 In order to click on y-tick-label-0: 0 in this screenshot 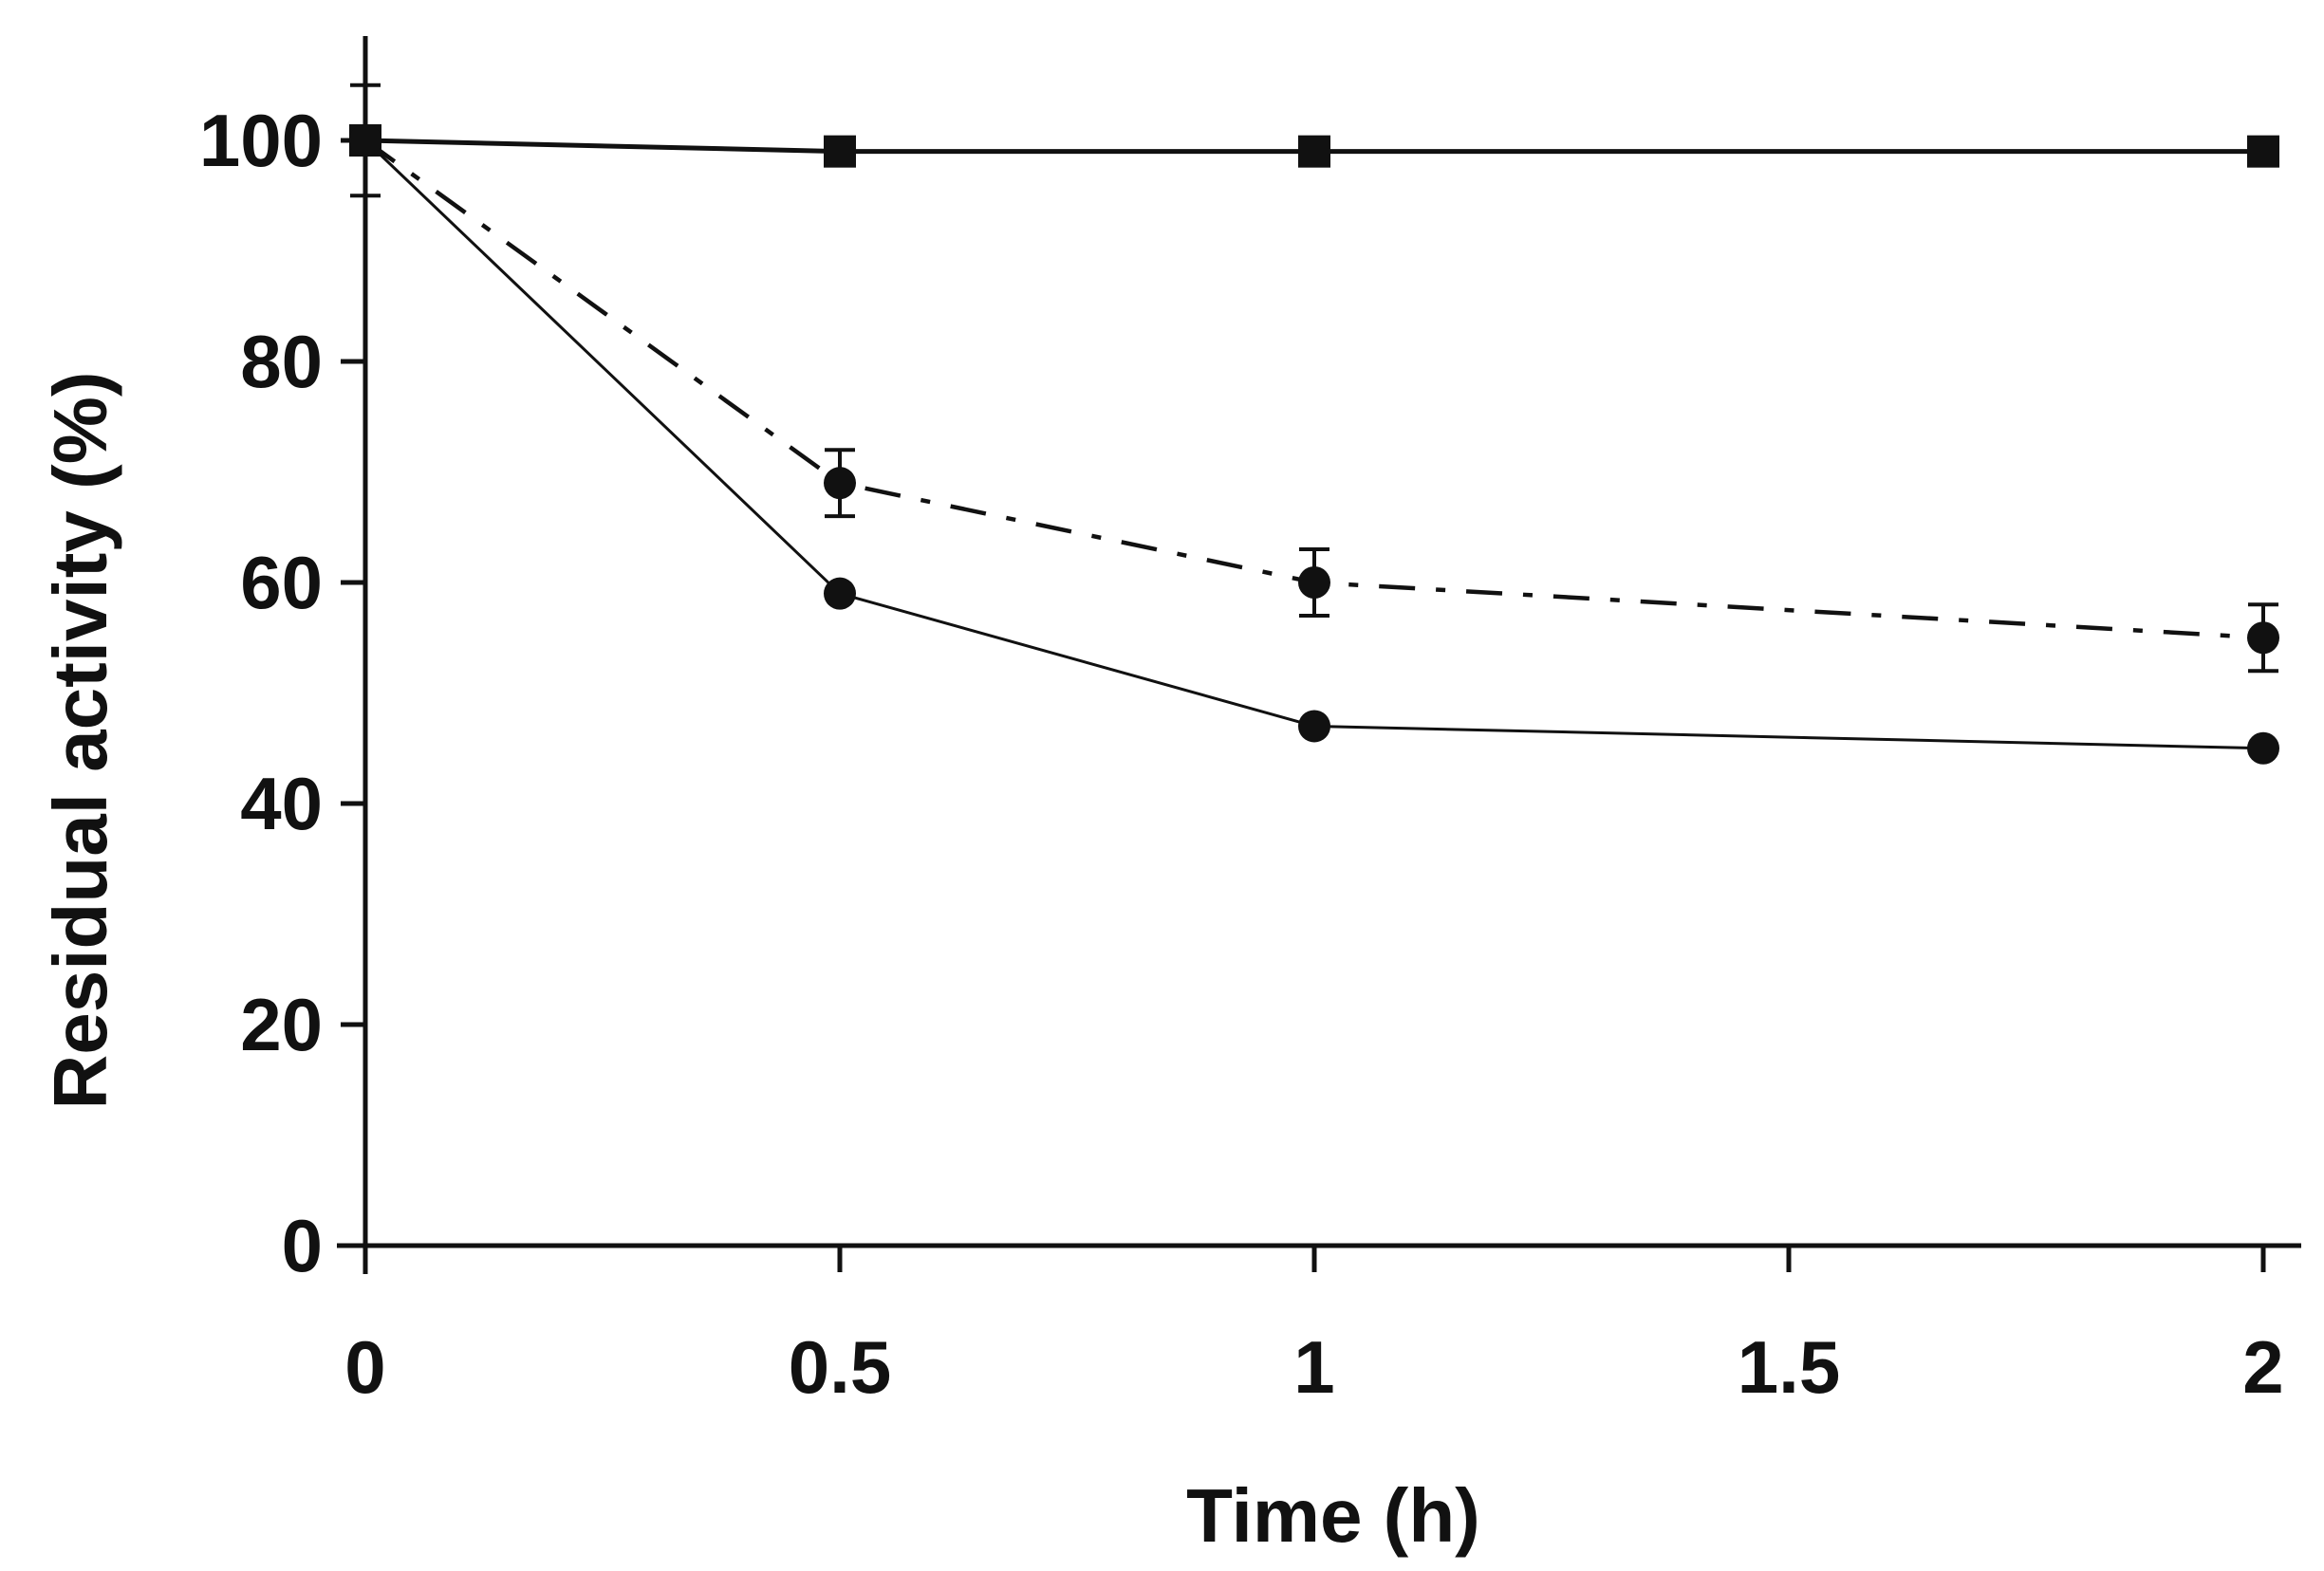, I will do `click(302, 1245)`.